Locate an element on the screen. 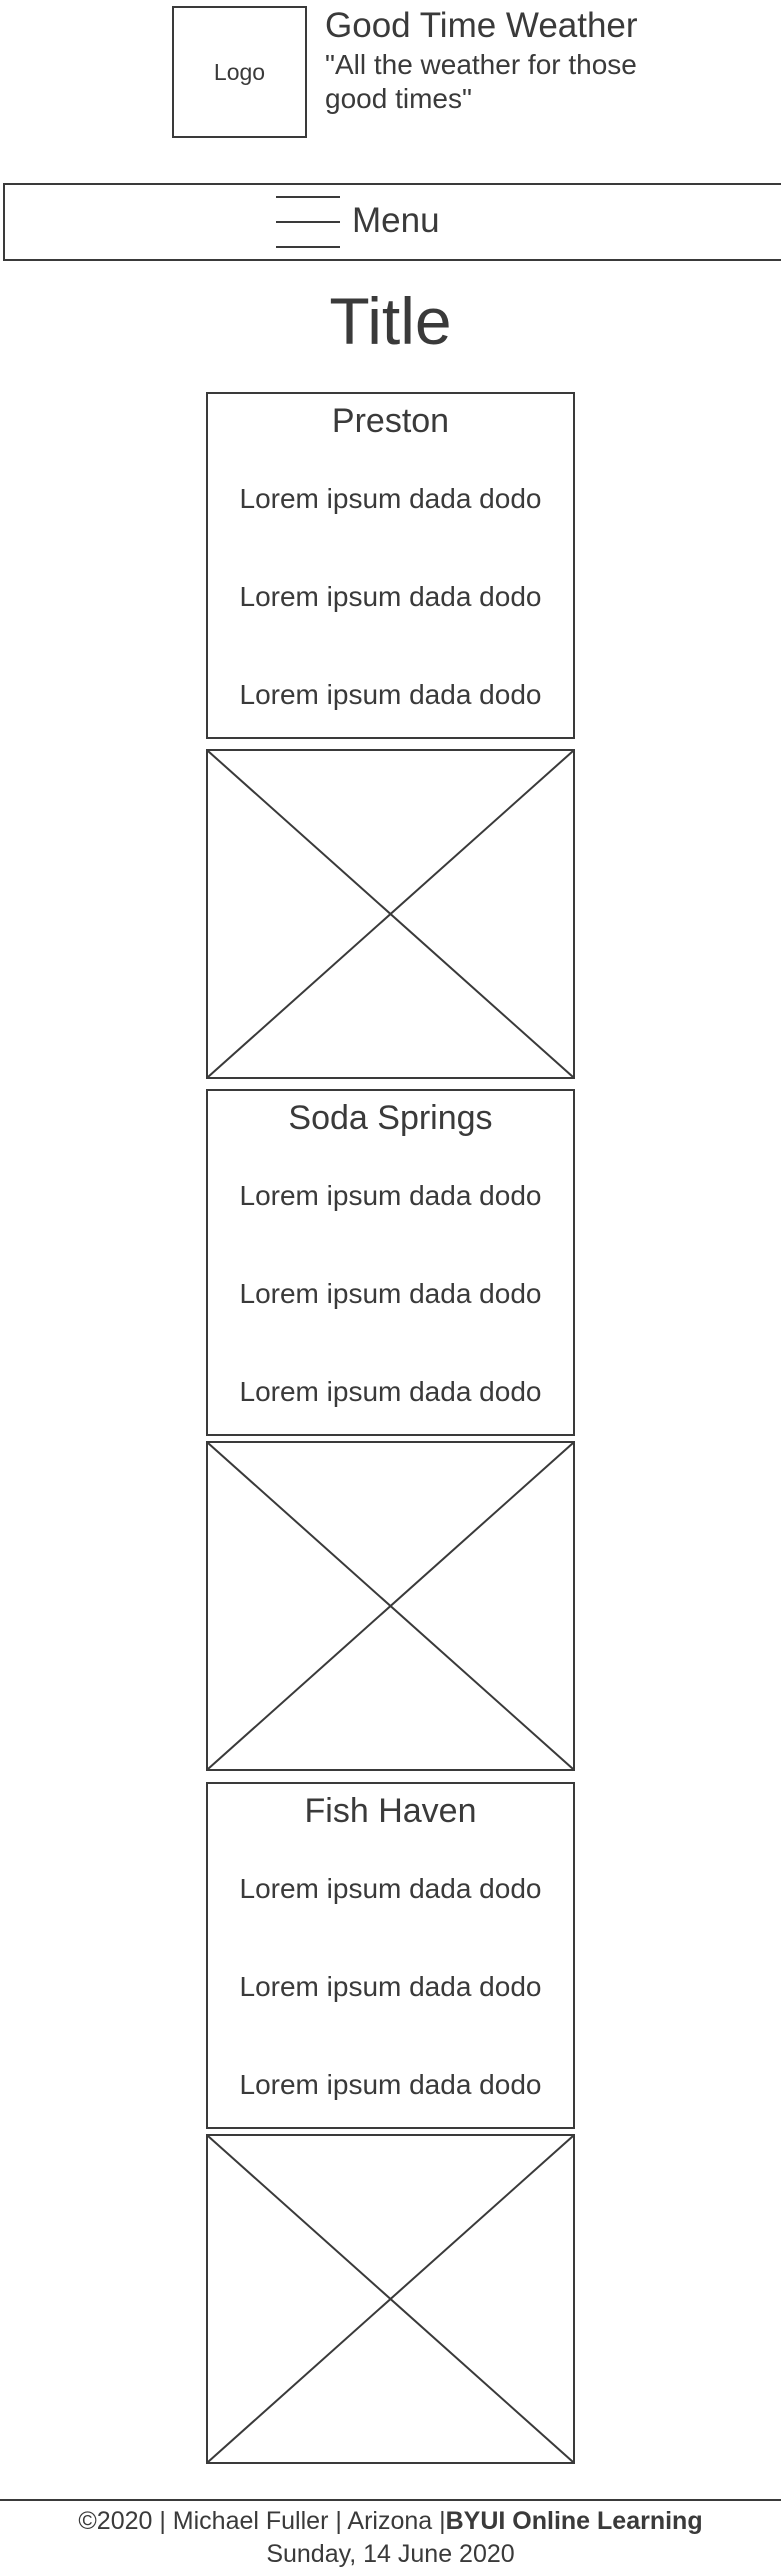 This screenshot has width=781, height=2573. town-name: Fish Haven is located at coordinates (390, 1811).